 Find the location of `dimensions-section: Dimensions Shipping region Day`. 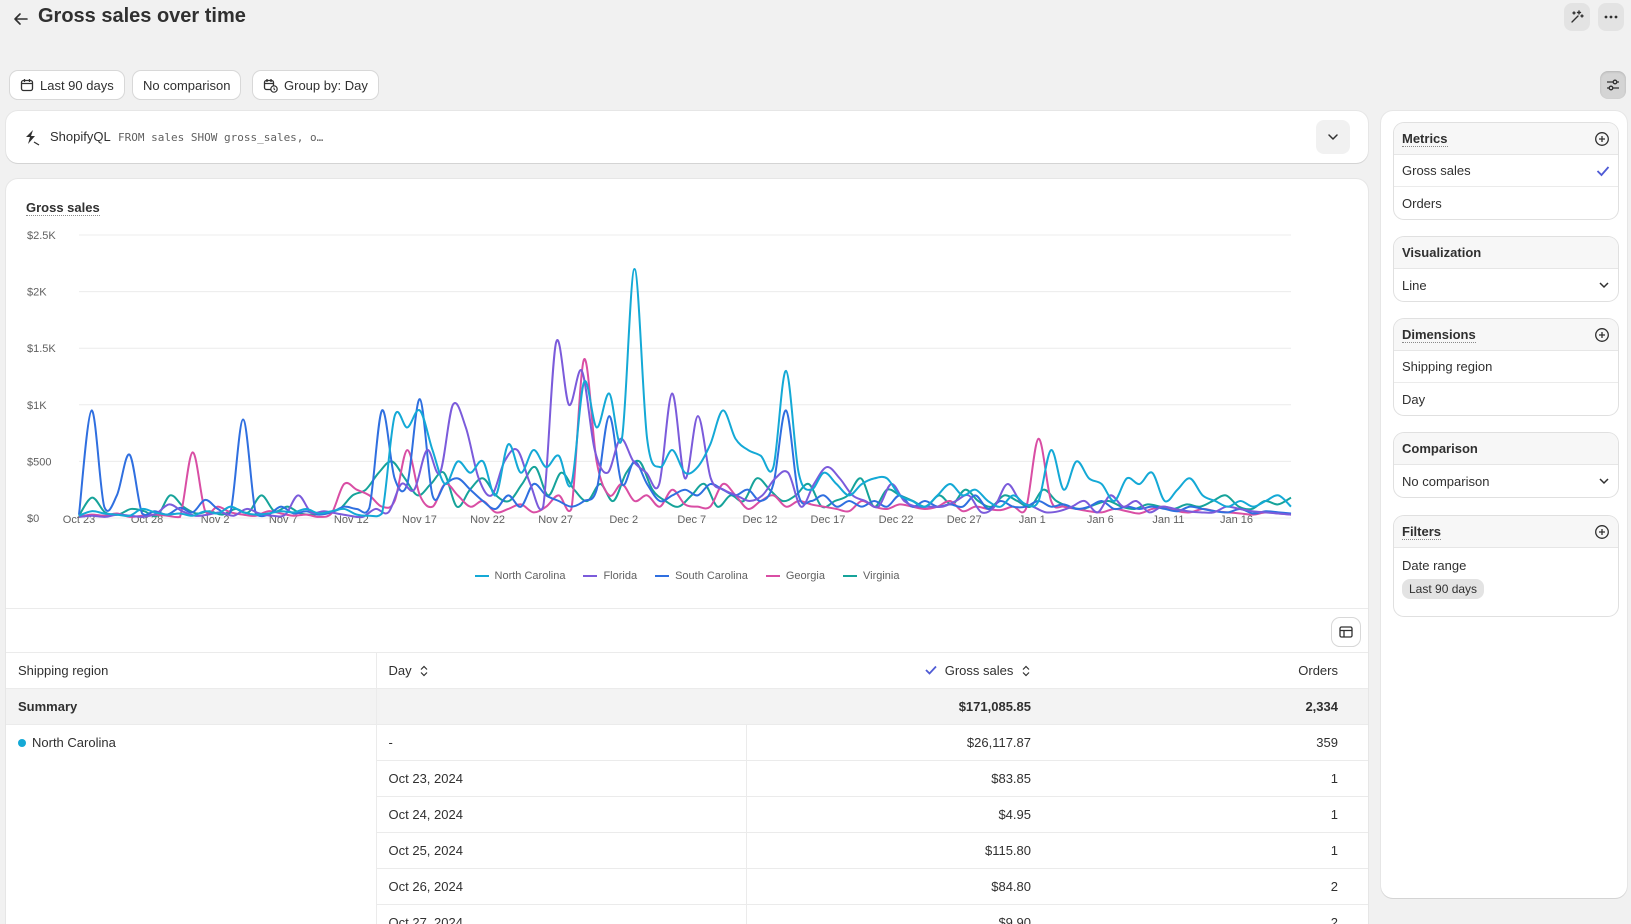

dimensions-section: Dimensions Shipping region Day is located at coordinates (1506, 367).